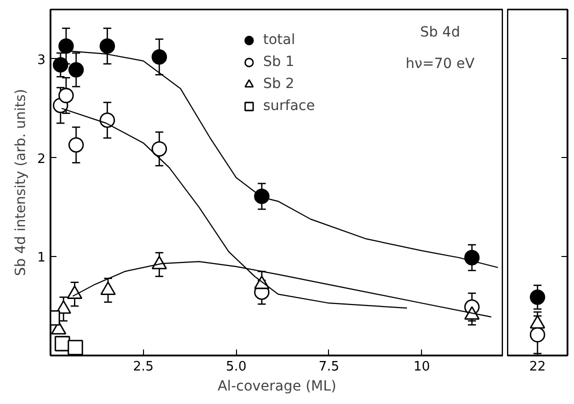 The width and height of the screenshot is (574, 404). Describe the element at coordinates (143, 367) in the screenshot. I see `x-tick-label: 2.5` at that location.